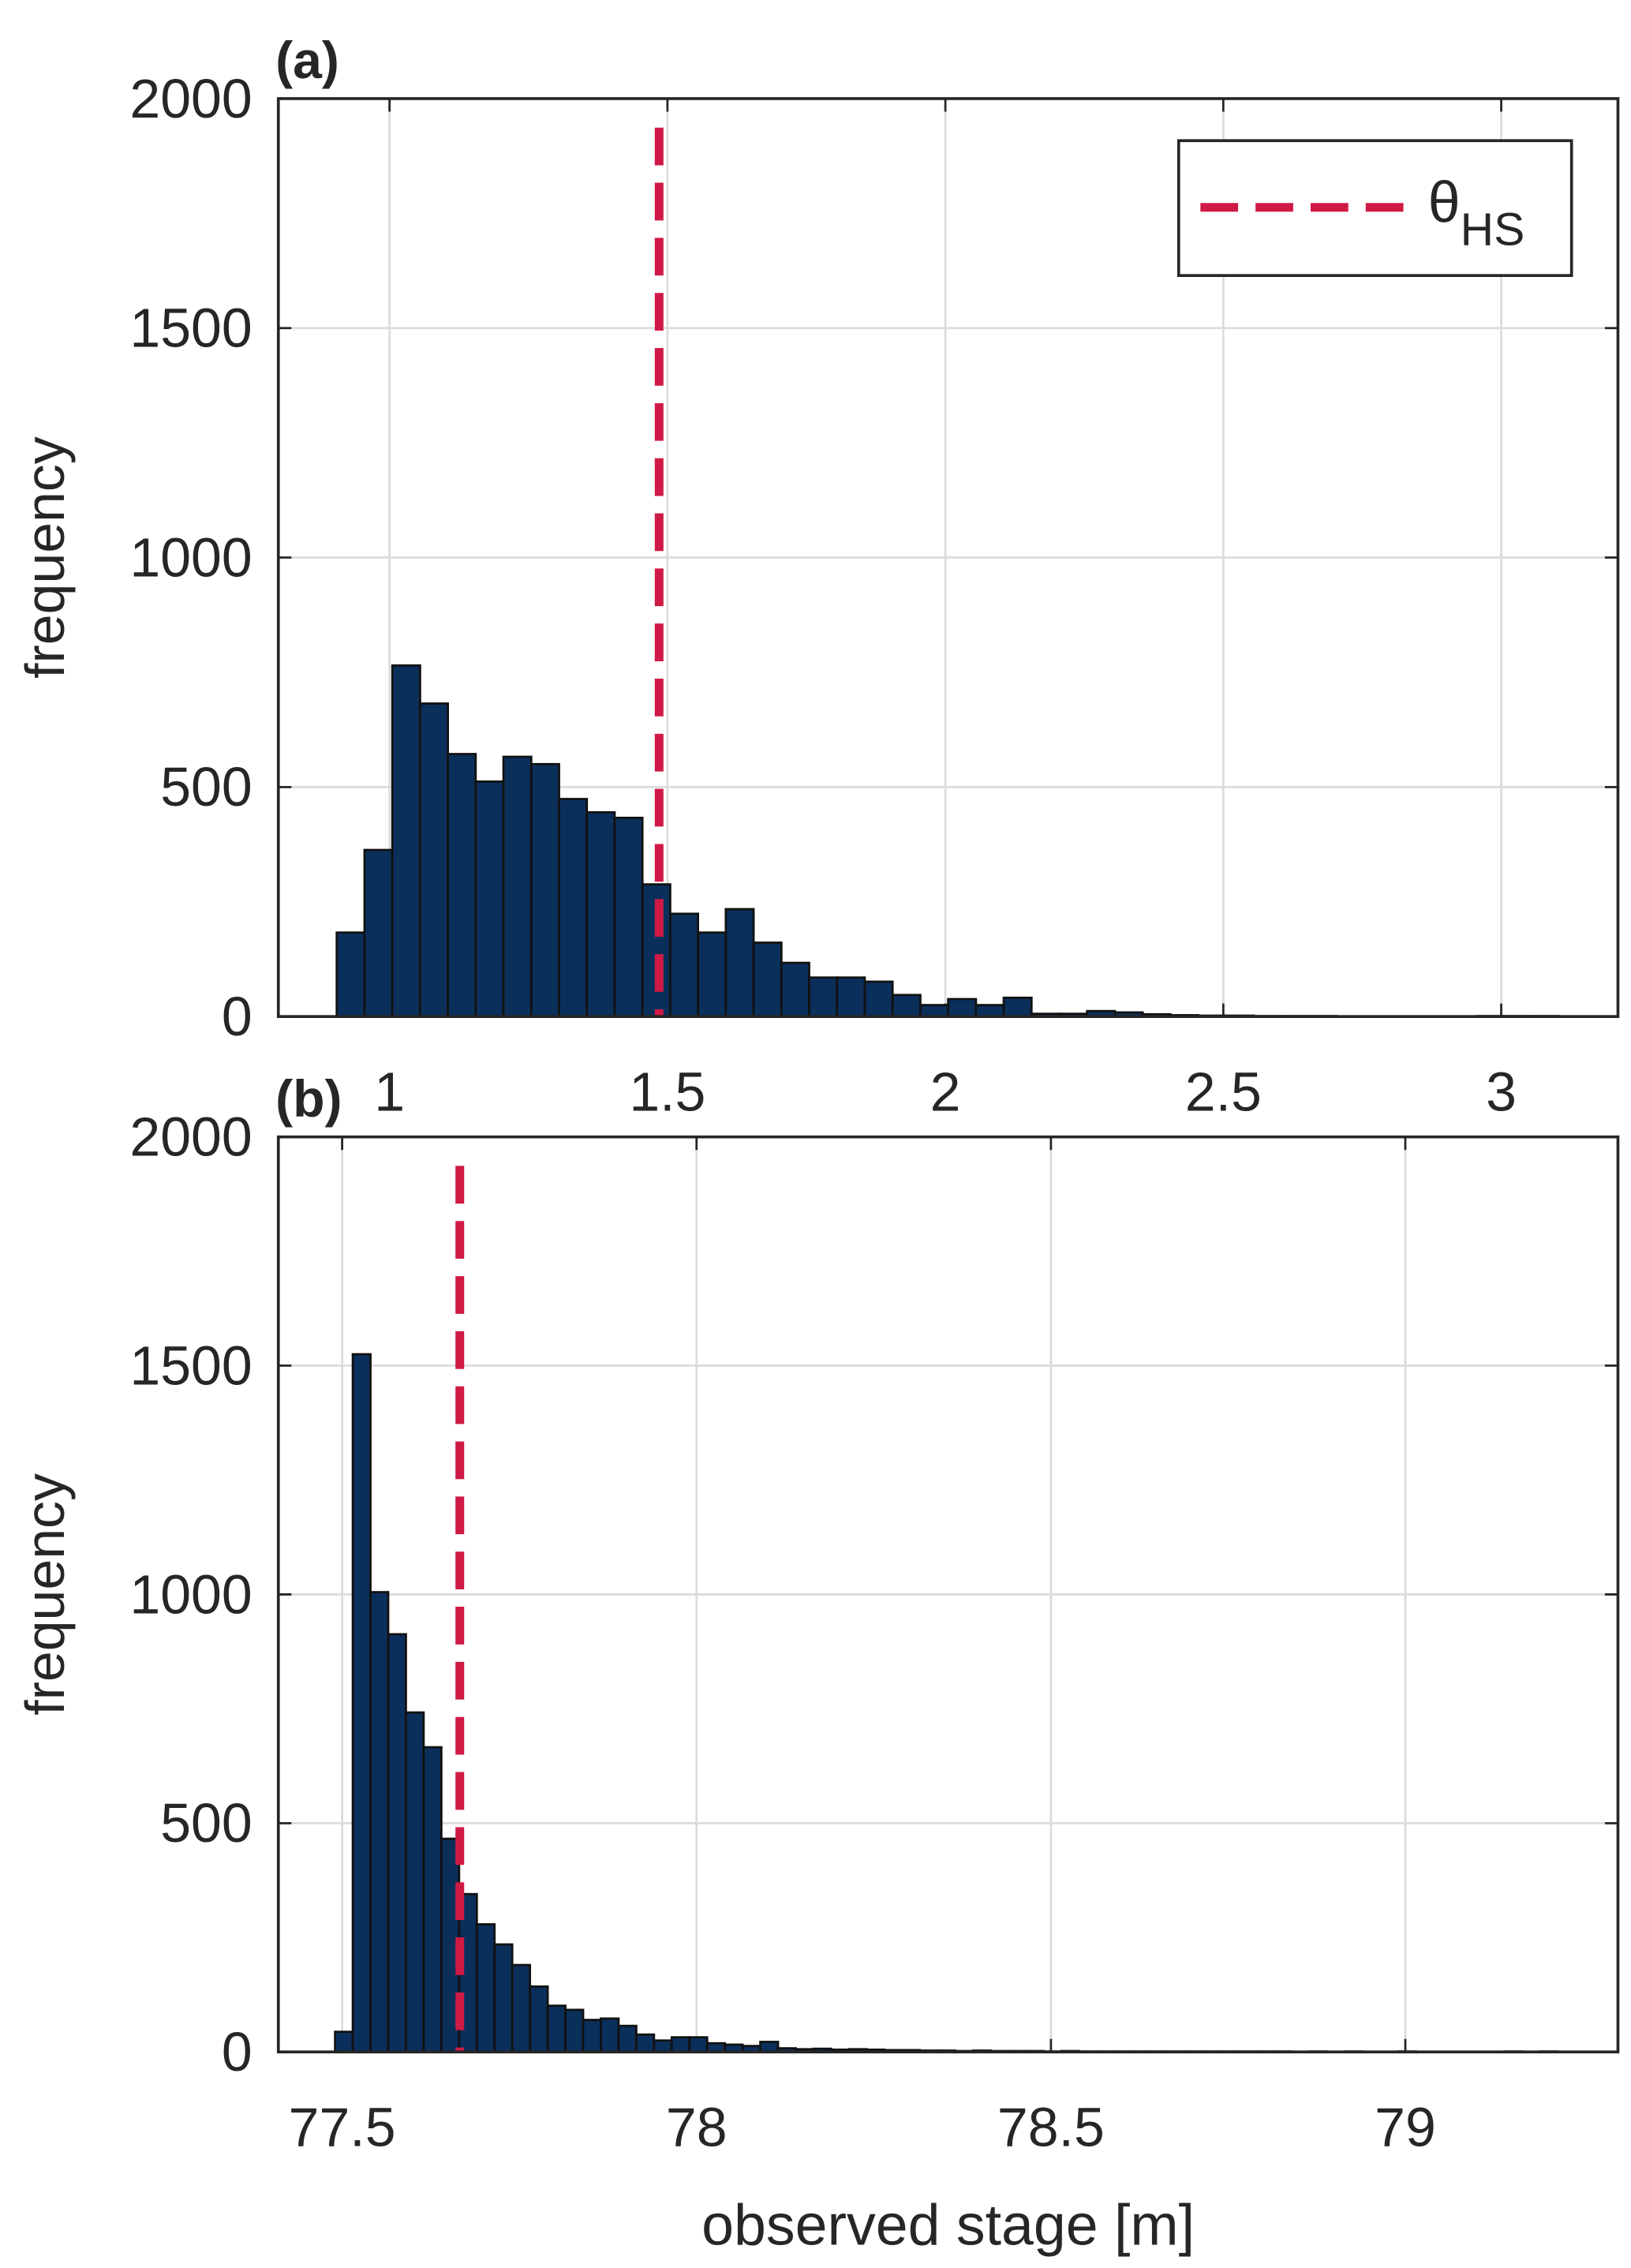  What do you see at coordinates (697, 2127) in the screenshot?
I see `x-tick-label: 78` at bounding box center [697, 2127].